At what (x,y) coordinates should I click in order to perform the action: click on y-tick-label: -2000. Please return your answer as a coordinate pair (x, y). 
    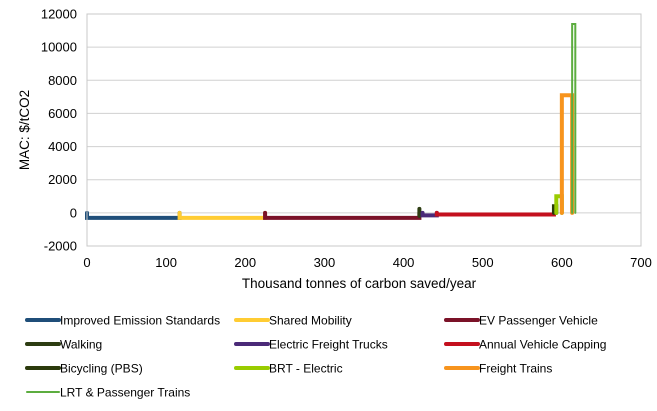
    Looking at the image, I should click on (60, 246).